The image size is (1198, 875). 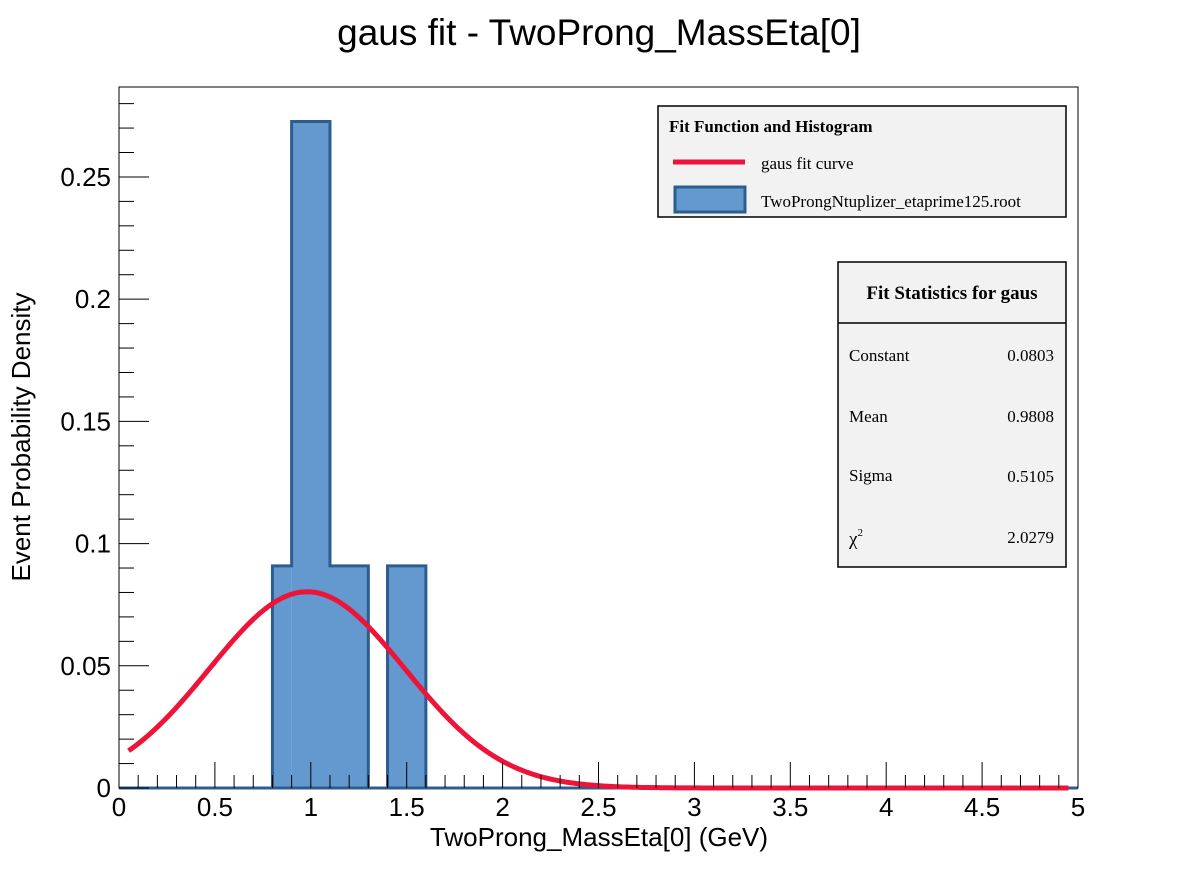 I want to click on y-tick-label: 0.2, so click(x=93, y=299).